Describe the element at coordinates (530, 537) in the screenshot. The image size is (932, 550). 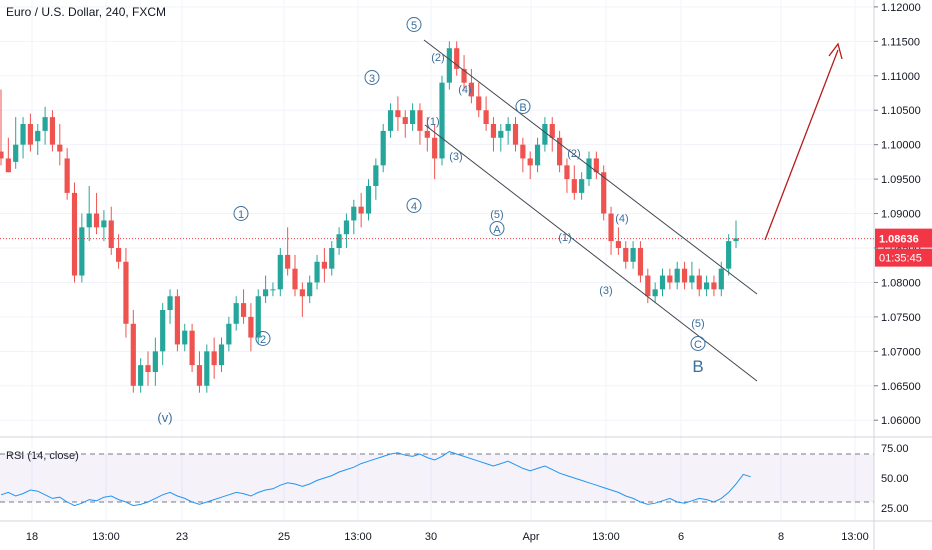
I see `time-tick-label: Apr` at that location.